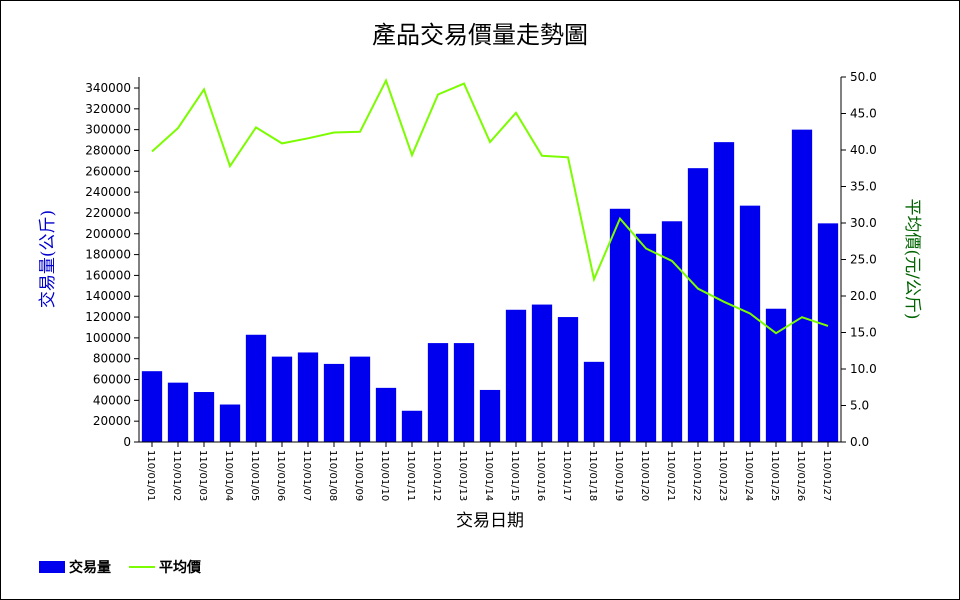  I want to click on x-axis-tick-label: 110/01/27, so click(826, 475).